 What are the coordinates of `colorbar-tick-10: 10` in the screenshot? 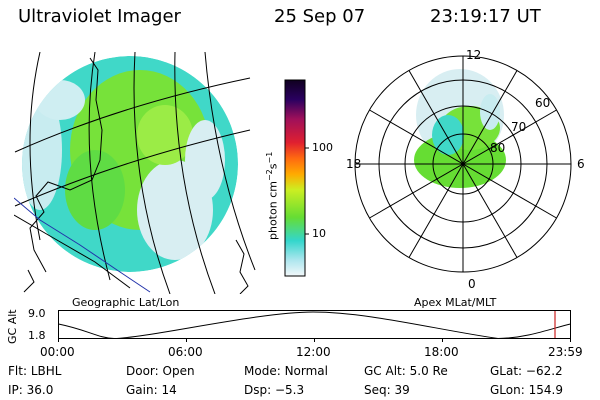 It's located at (319, 233).